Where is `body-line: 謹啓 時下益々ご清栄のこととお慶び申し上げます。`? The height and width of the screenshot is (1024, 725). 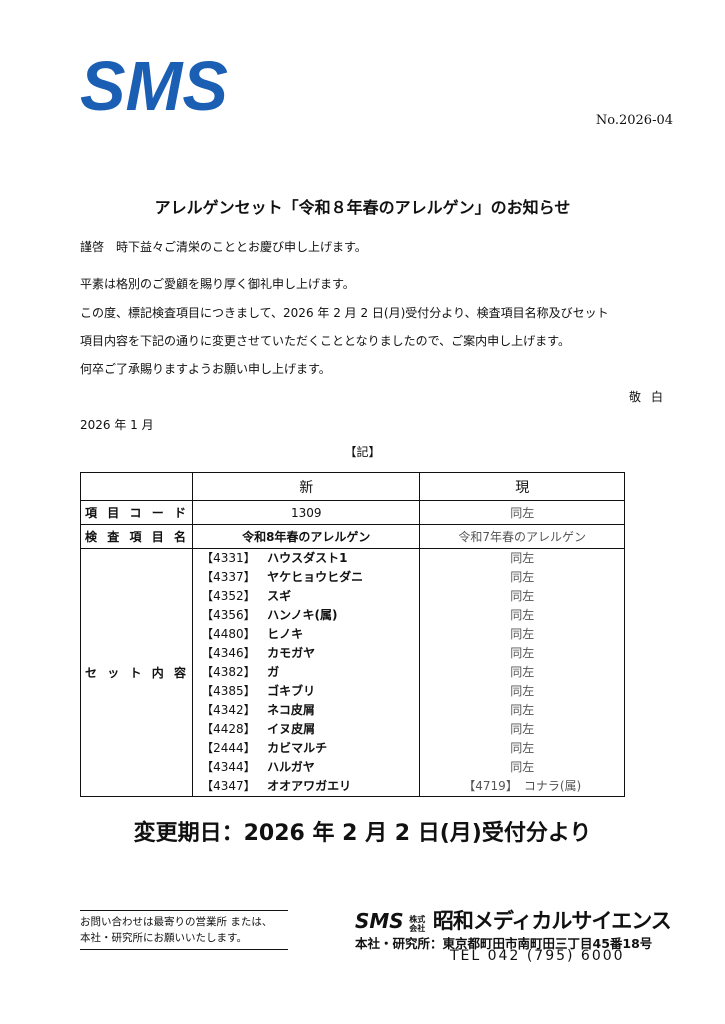 body-line: 謹啓 時下益々ご清栄のこととお慶び申し上げます。 is located at coordinates (223, 247).